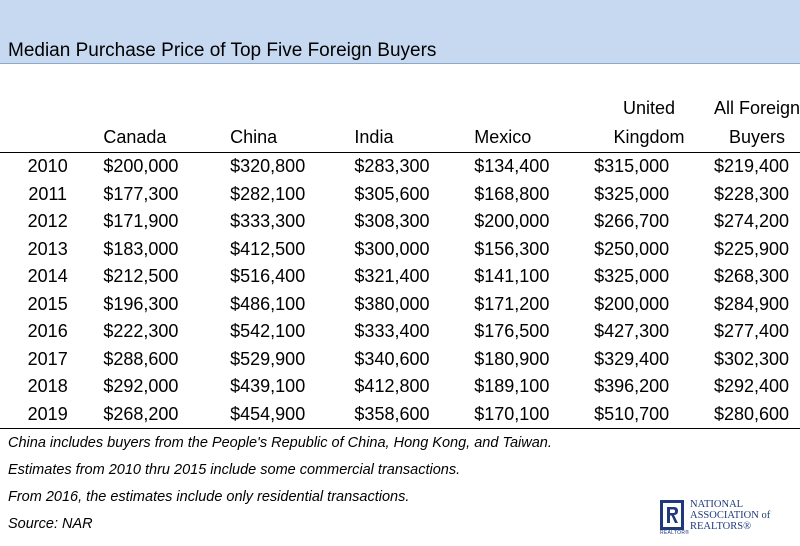 This screenshot has width=800, height=546. Describe the element at coordinates (751, 331) in the screenshot. I see `cell-all-foreign: $277,400` at that location.